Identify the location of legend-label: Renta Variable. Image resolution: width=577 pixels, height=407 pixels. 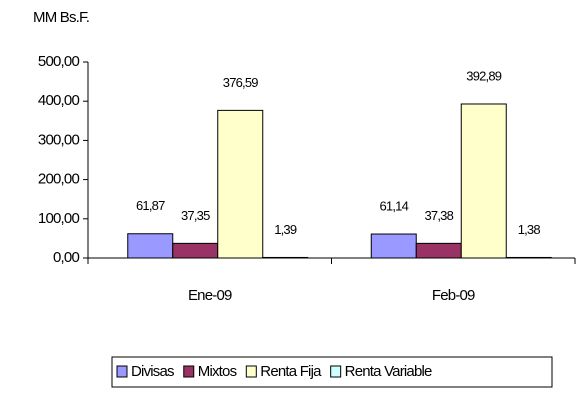
(388, 371).